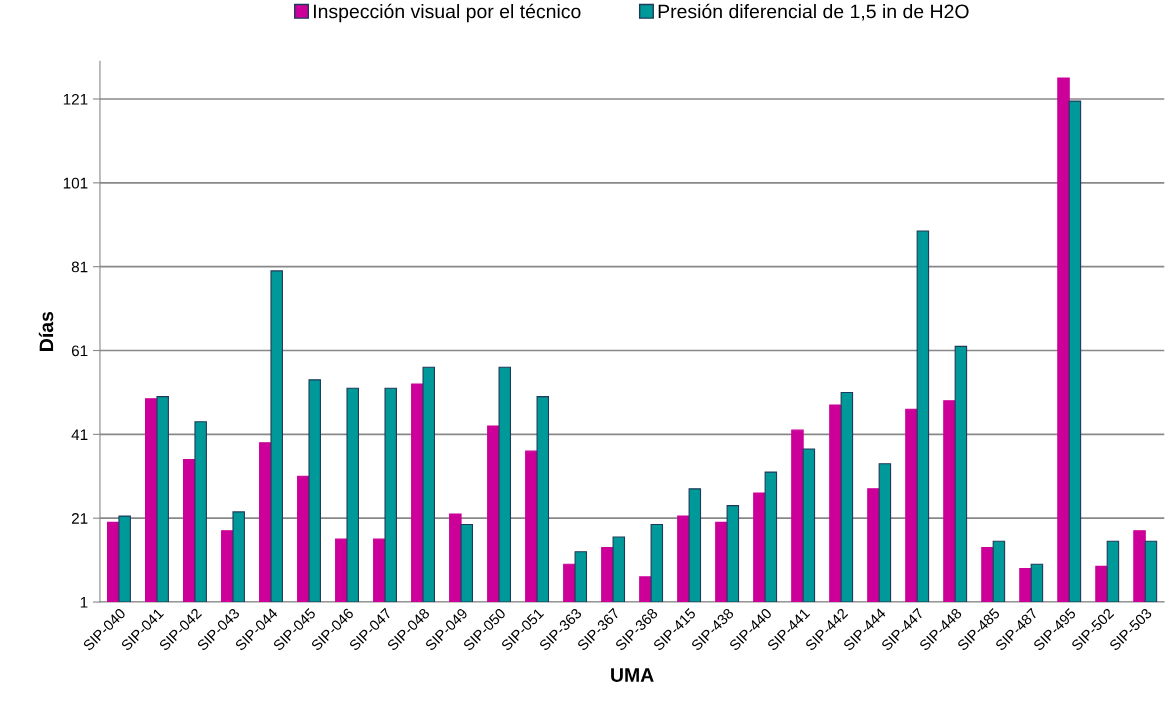 This screenshot has width=1176, height=721. Describe the element at coordinates (75, 183) in the screenshot. I see `y-tick-label: 101` at that location.